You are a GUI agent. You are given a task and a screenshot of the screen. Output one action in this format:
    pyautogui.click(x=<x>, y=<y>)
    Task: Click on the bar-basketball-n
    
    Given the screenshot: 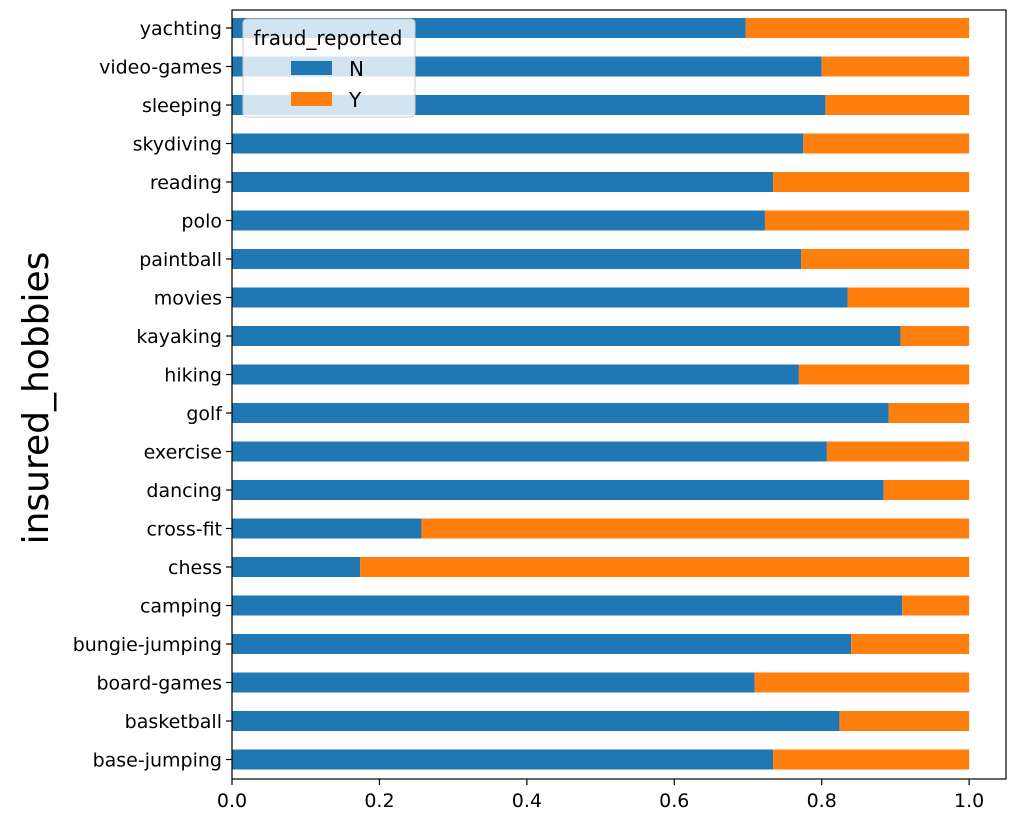 What is the action you would take?
    pyautogui.click(x=536, y=721)
    